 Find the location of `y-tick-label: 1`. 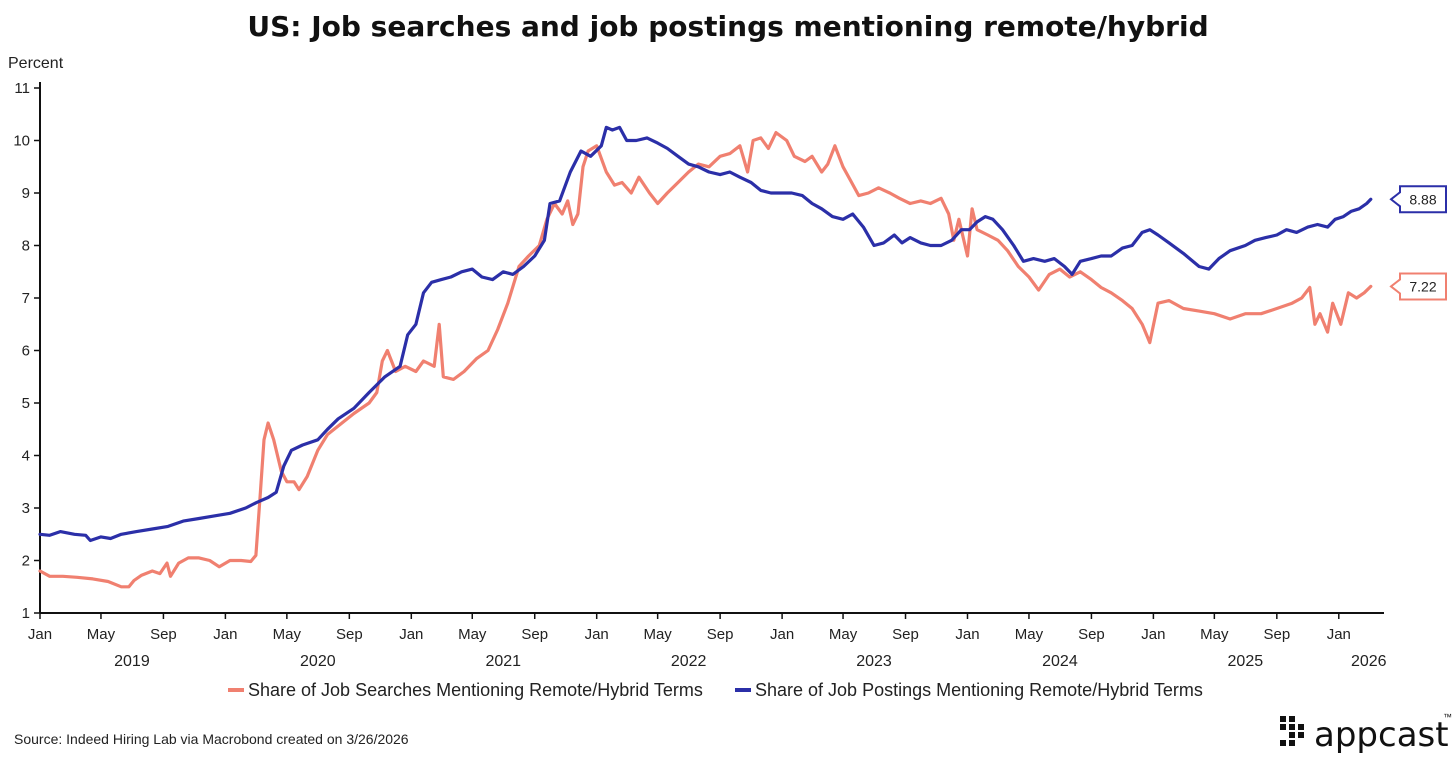

y-tick-label: 1 is located at coordinates (26, 613).